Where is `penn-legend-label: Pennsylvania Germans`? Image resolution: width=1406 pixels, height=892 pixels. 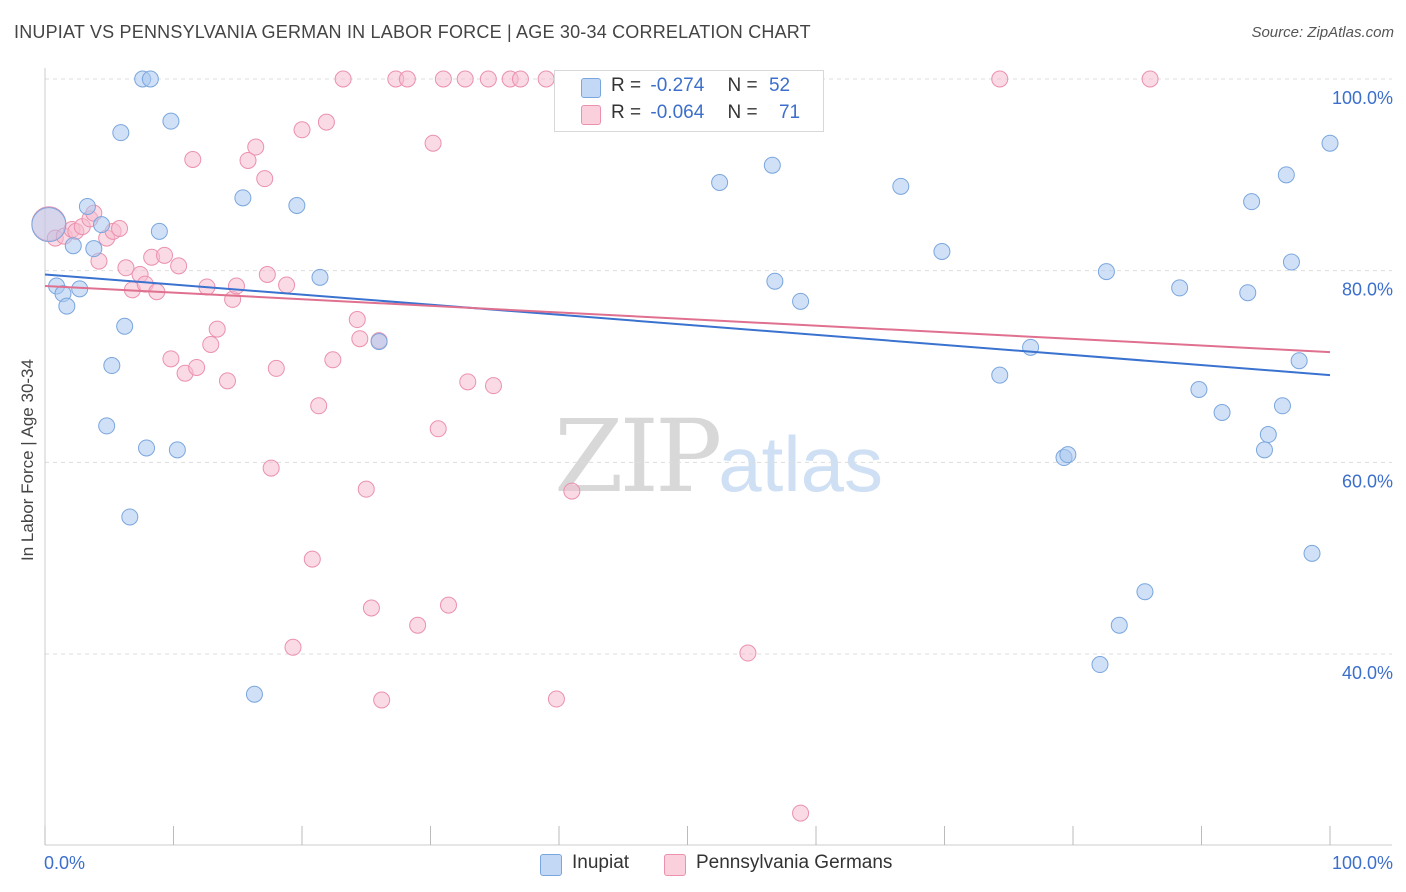
penn-legend-label: Pennsylvania Germans is located at coordinates (794, 862).